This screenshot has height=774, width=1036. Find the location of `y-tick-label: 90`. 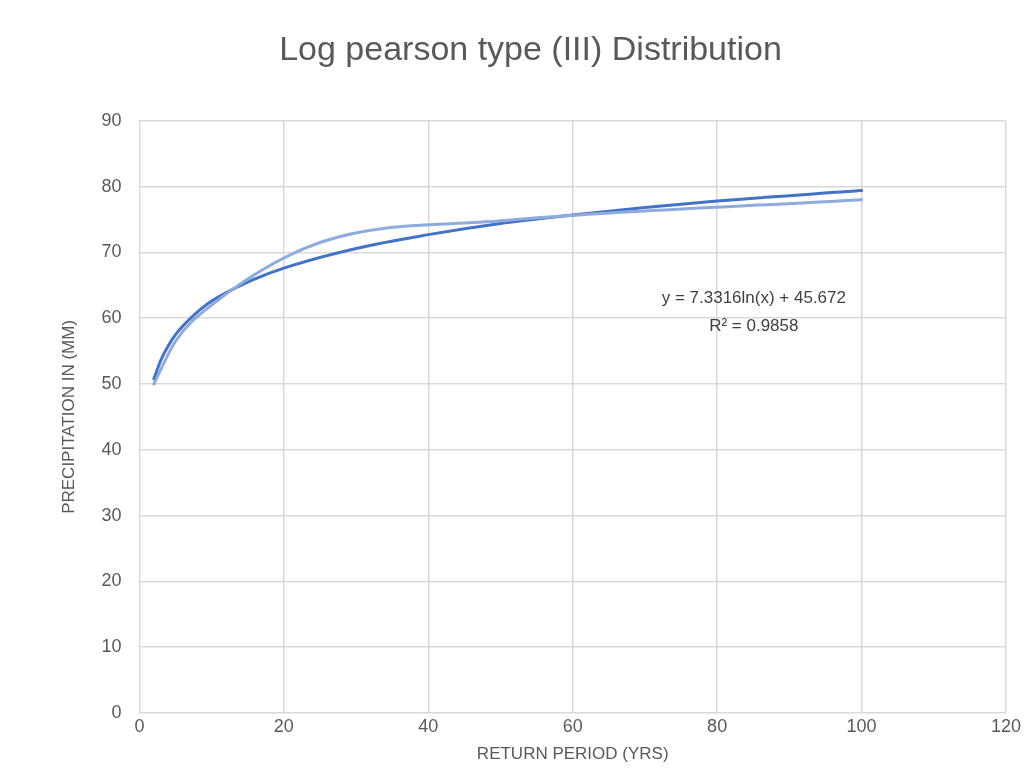

y-tick-label: 90 is located at coordinates (111, 119).